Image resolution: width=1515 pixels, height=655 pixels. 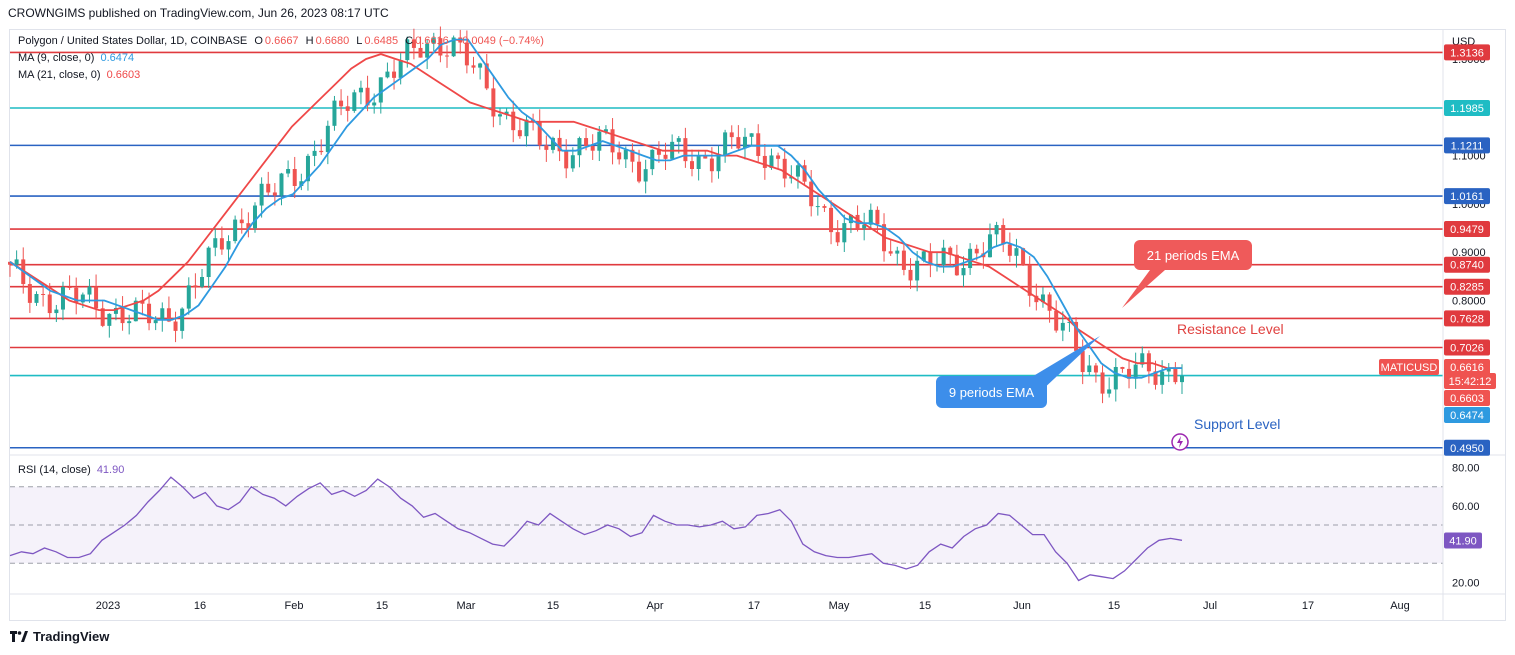 What do you see at coordinates (1237, 424) in the screenshot?
I see `support-label: Support Level` at bounding box center [1237, 424].